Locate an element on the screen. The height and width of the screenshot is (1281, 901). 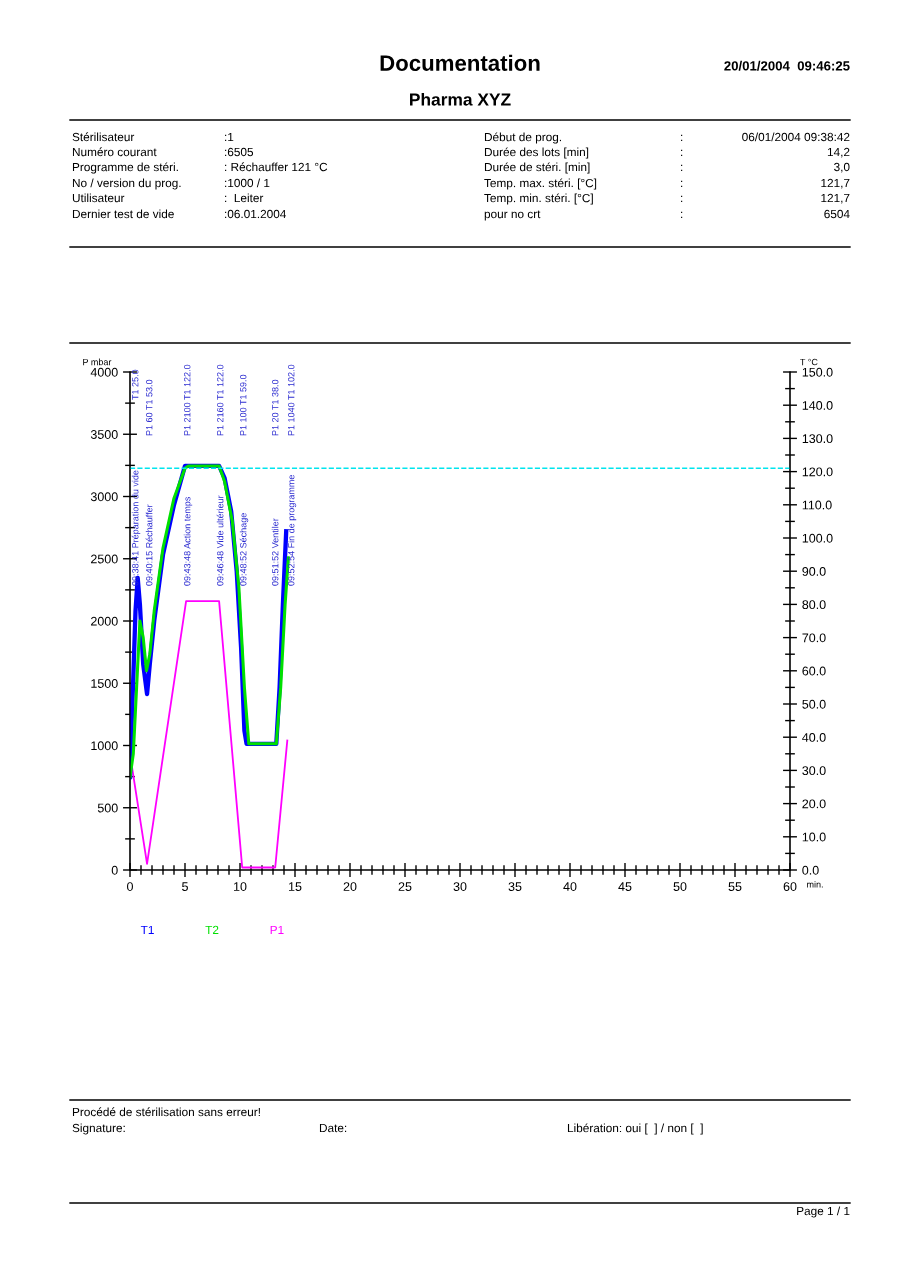
y2-tick-label: 110.0 is located at coordinates (817, 505).